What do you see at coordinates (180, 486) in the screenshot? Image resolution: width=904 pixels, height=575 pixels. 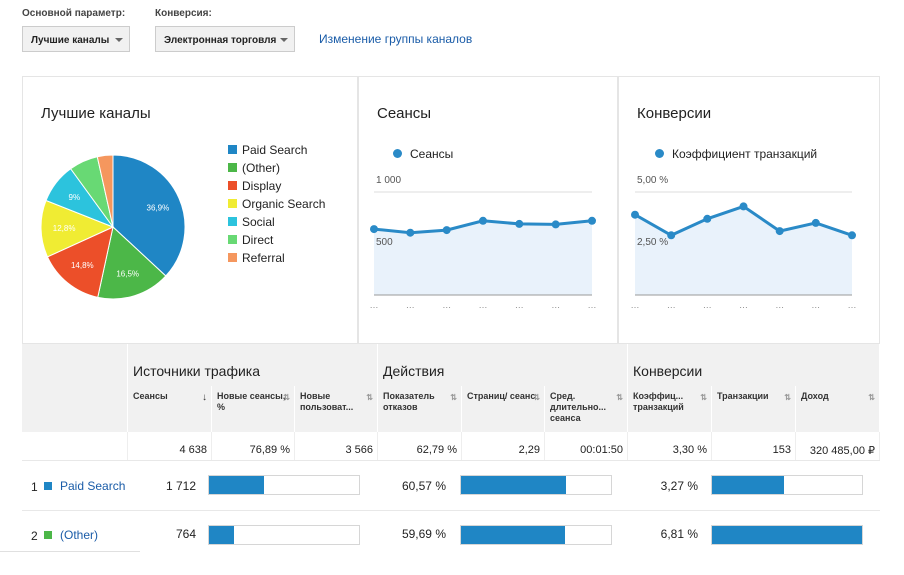 I see `row-sessions: 1 712` at bounding box center [180, 486].